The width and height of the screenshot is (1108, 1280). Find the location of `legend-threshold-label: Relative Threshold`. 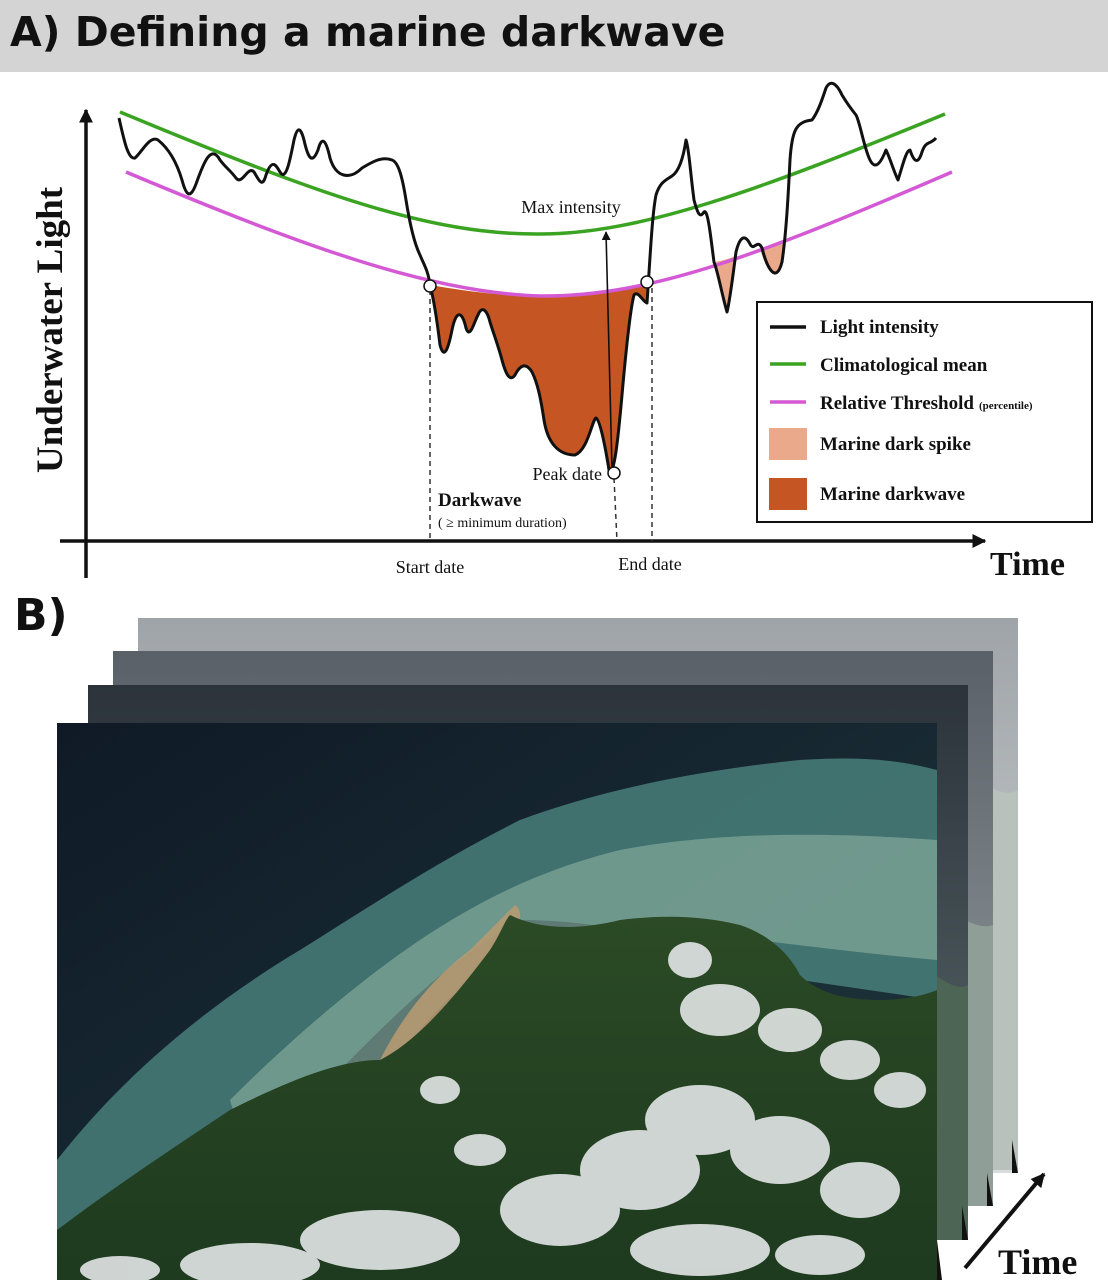

legend-threshold-label: Relative Threshold is located at coordinates (897, 403).